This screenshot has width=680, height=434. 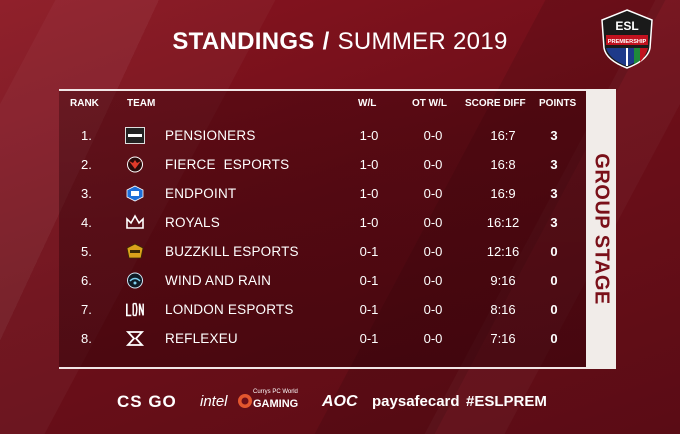 What do you see at coordinates (322, 338) in the screenshot?
I see `table-row: 8. REFLEXEU 0-1 0-0 7:16 0` at bounding box center [322, 338].